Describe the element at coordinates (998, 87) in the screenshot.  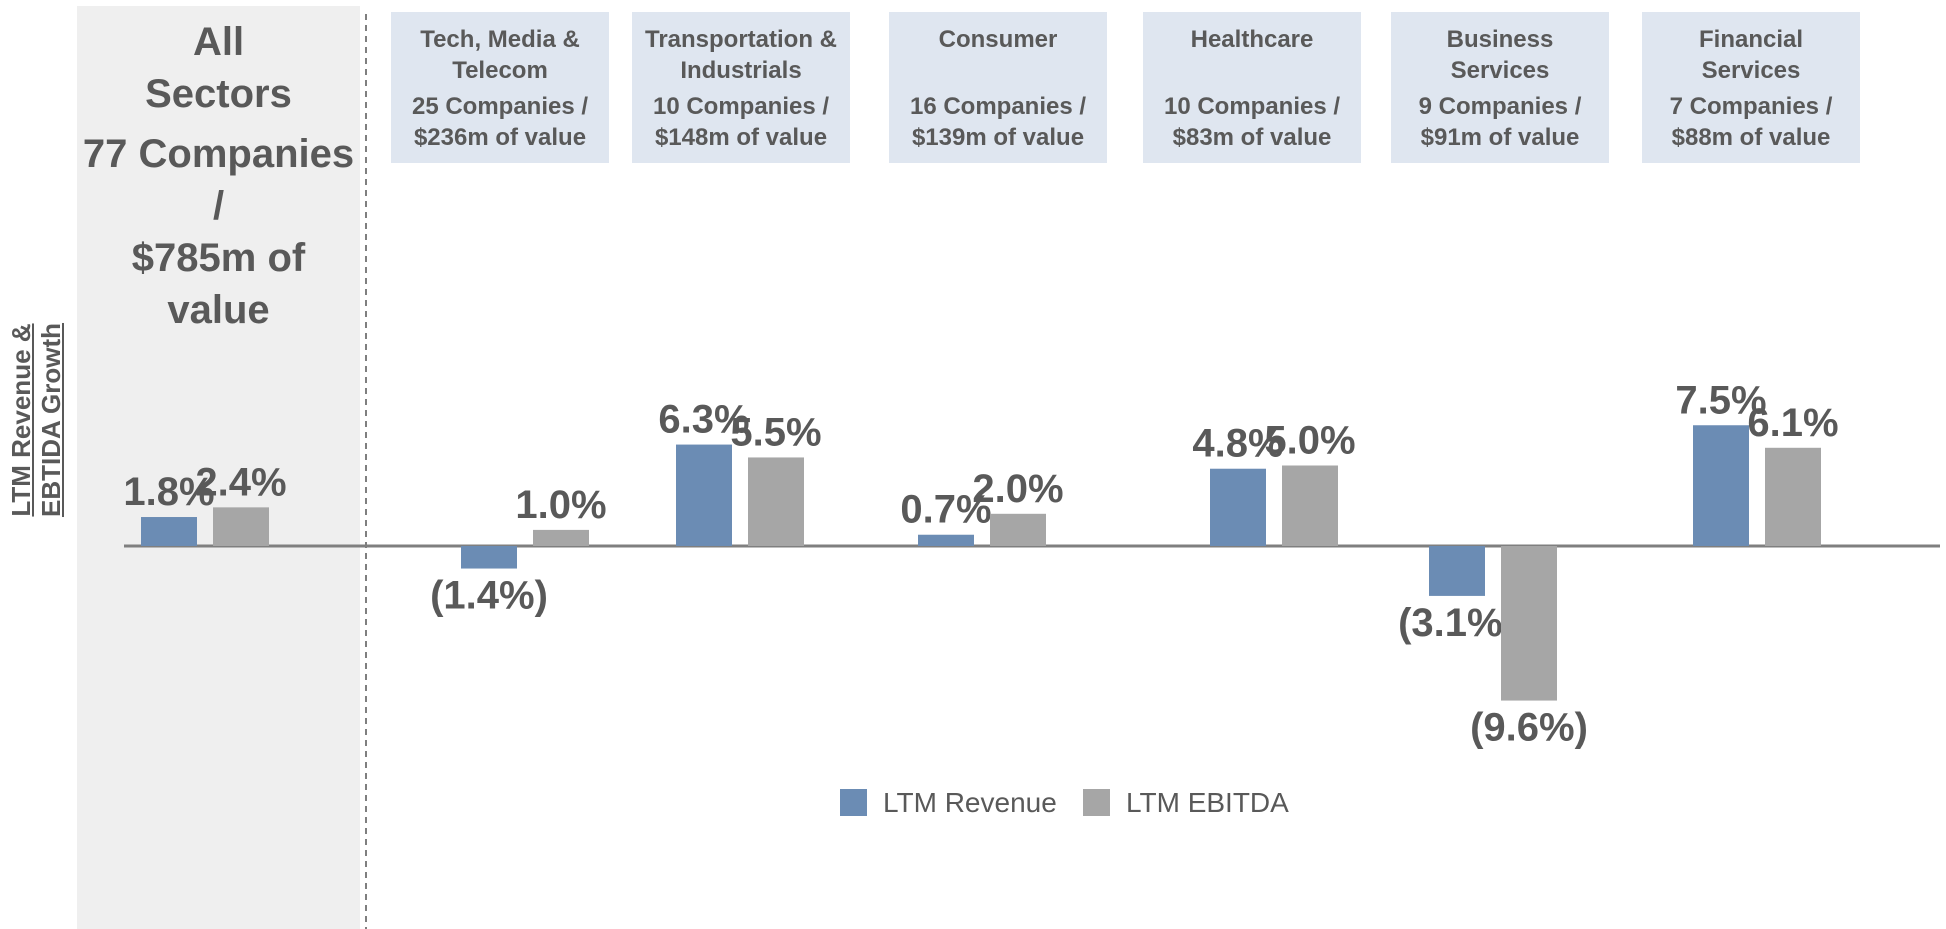
I see `sector-header: Consumer 16 Companies / $139m of value` at that location.